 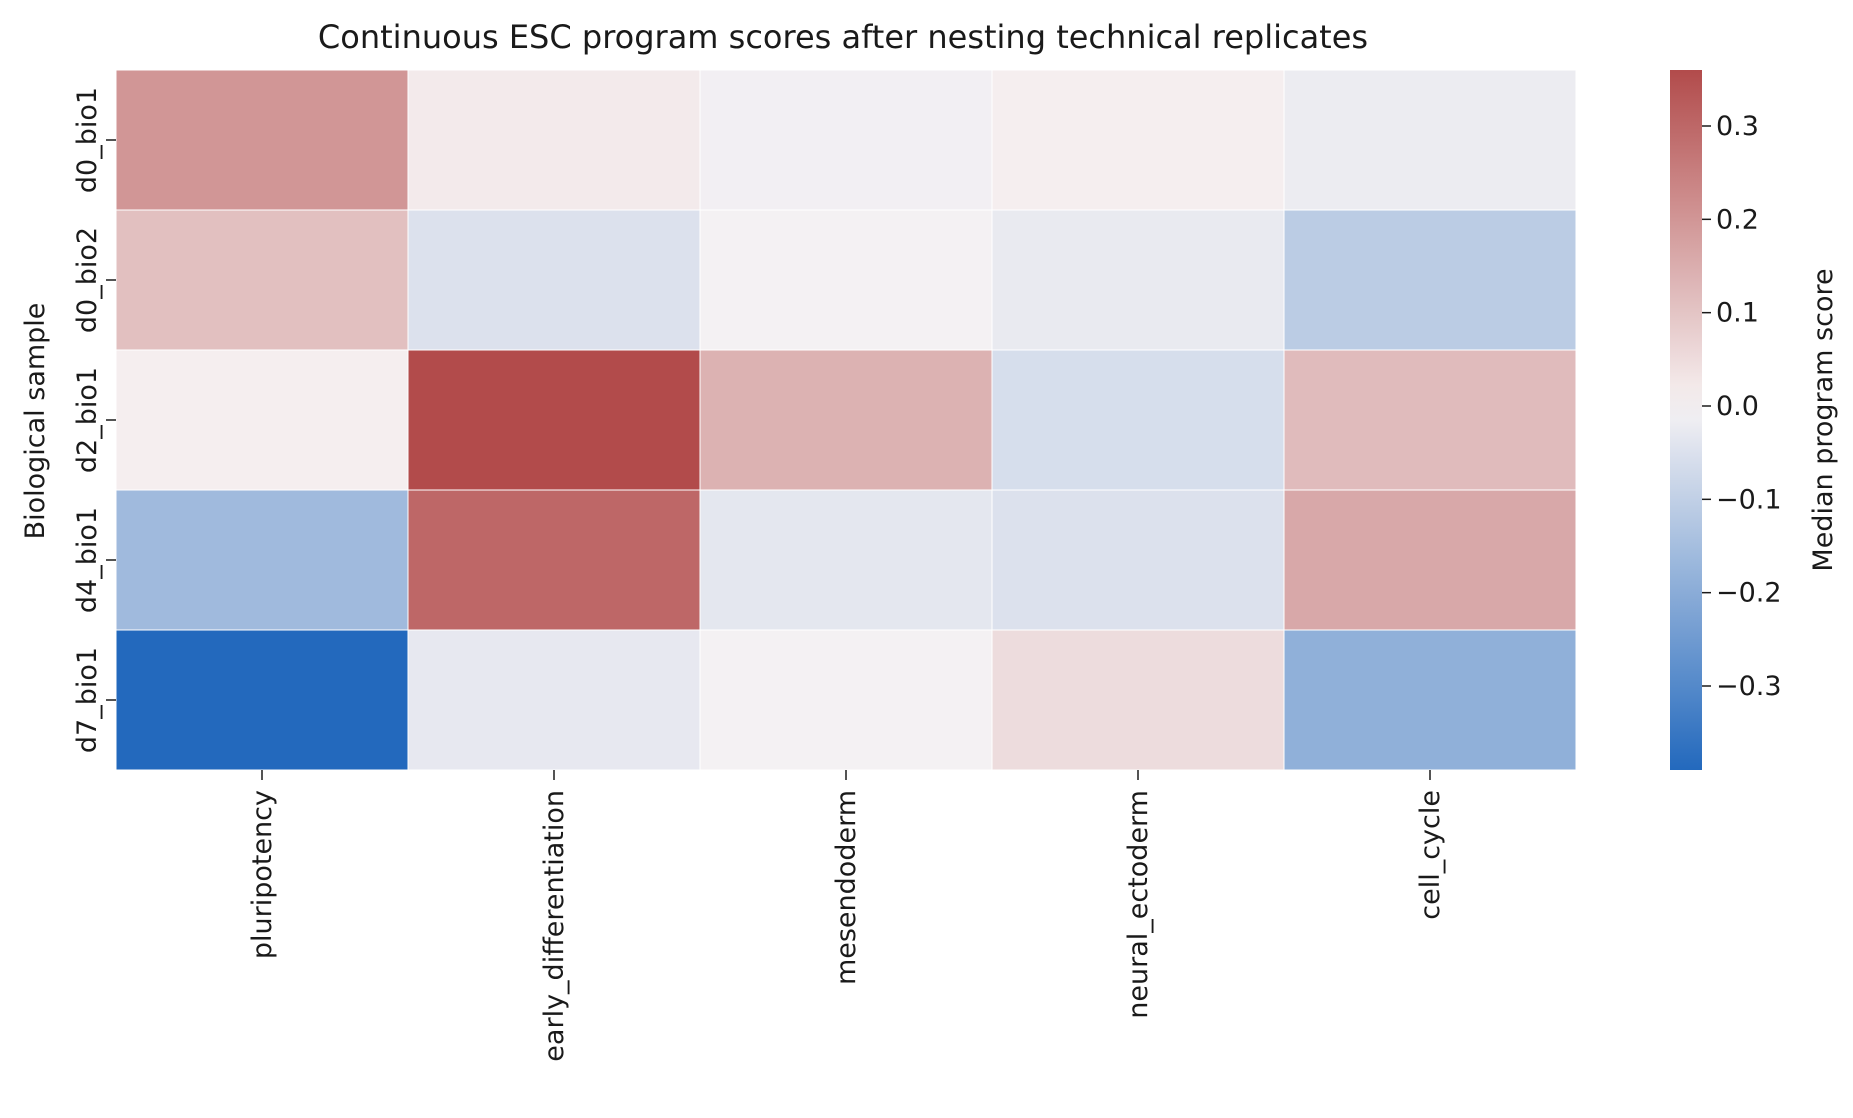 What do you see at coordinates (846, 700) in the screenshot?
I see `heatmap-cell-d7_bio1-mesendoderm` at bounding box center [846, 700].